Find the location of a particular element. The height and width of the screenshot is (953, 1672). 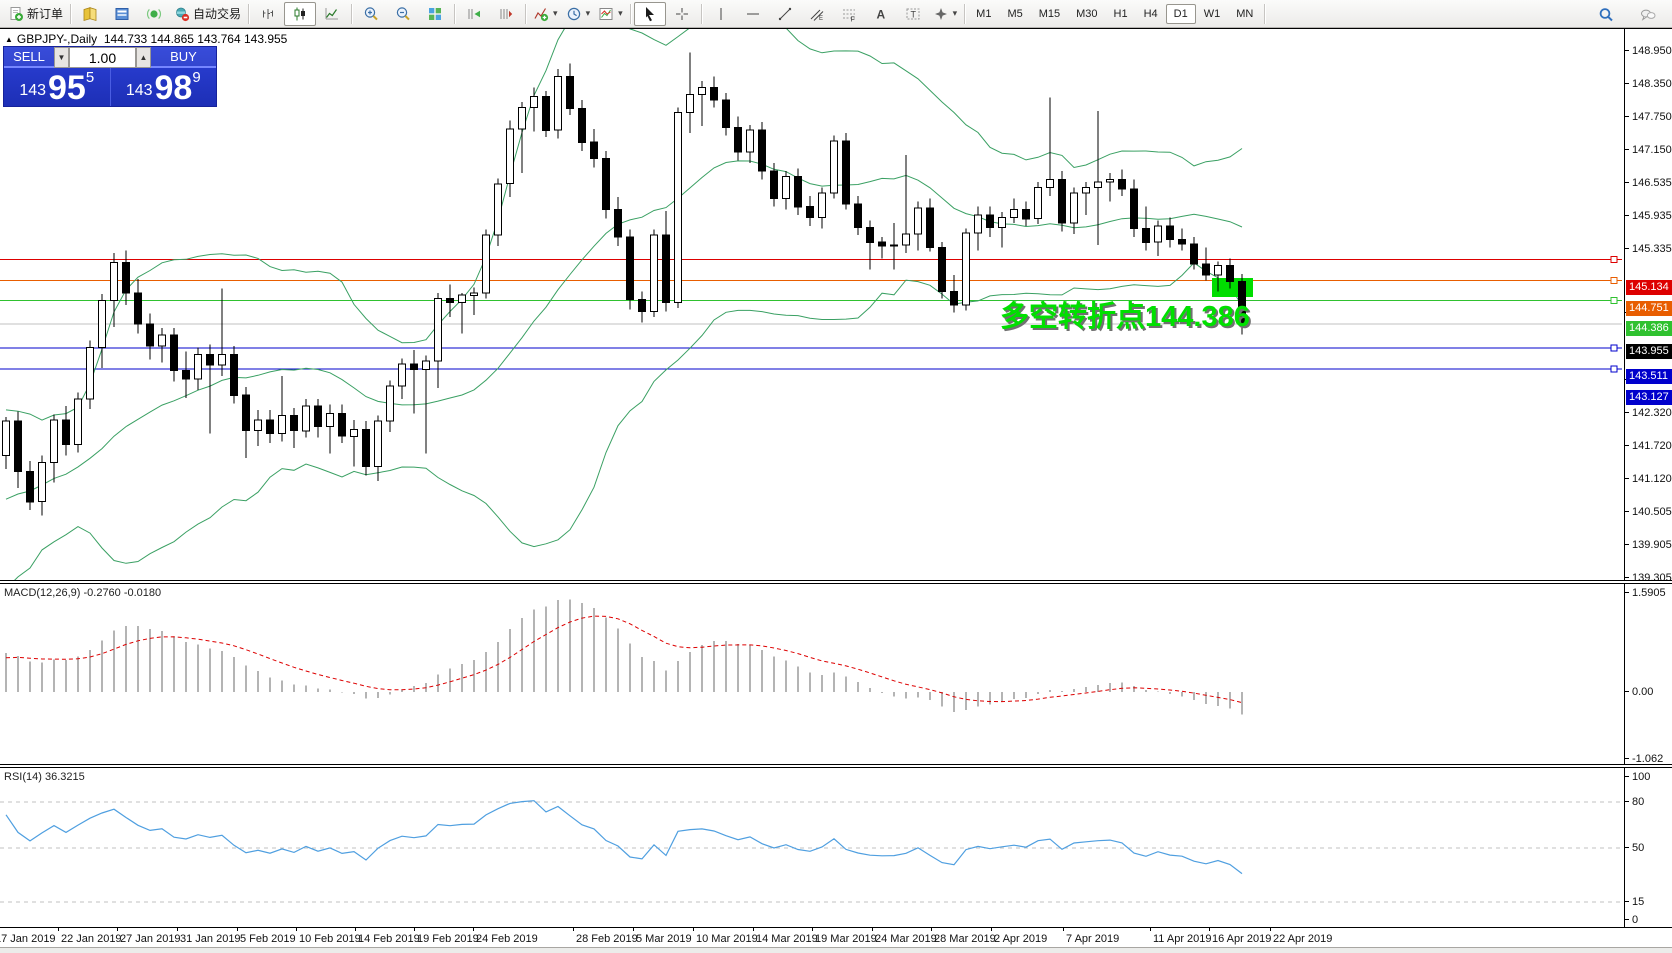

text-button: A is located at coordinates (881, 14).